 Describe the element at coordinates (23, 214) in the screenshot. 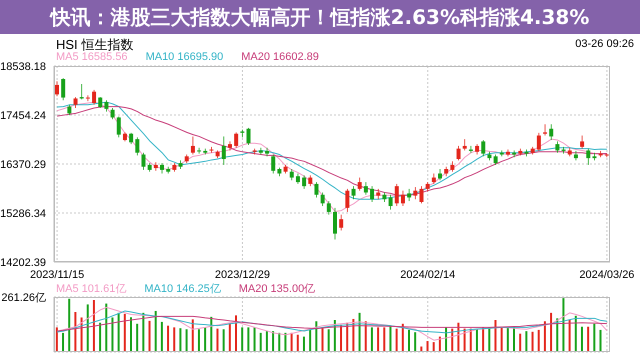

I see `y-tick-label: 15286.34` at that location.